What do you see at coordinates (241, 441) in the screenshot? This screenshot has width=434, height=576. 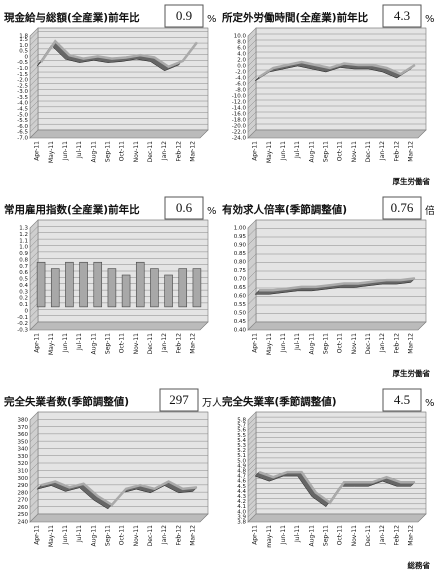 I see `y-tick-label: 5.4` at bounding box center [241, 441].